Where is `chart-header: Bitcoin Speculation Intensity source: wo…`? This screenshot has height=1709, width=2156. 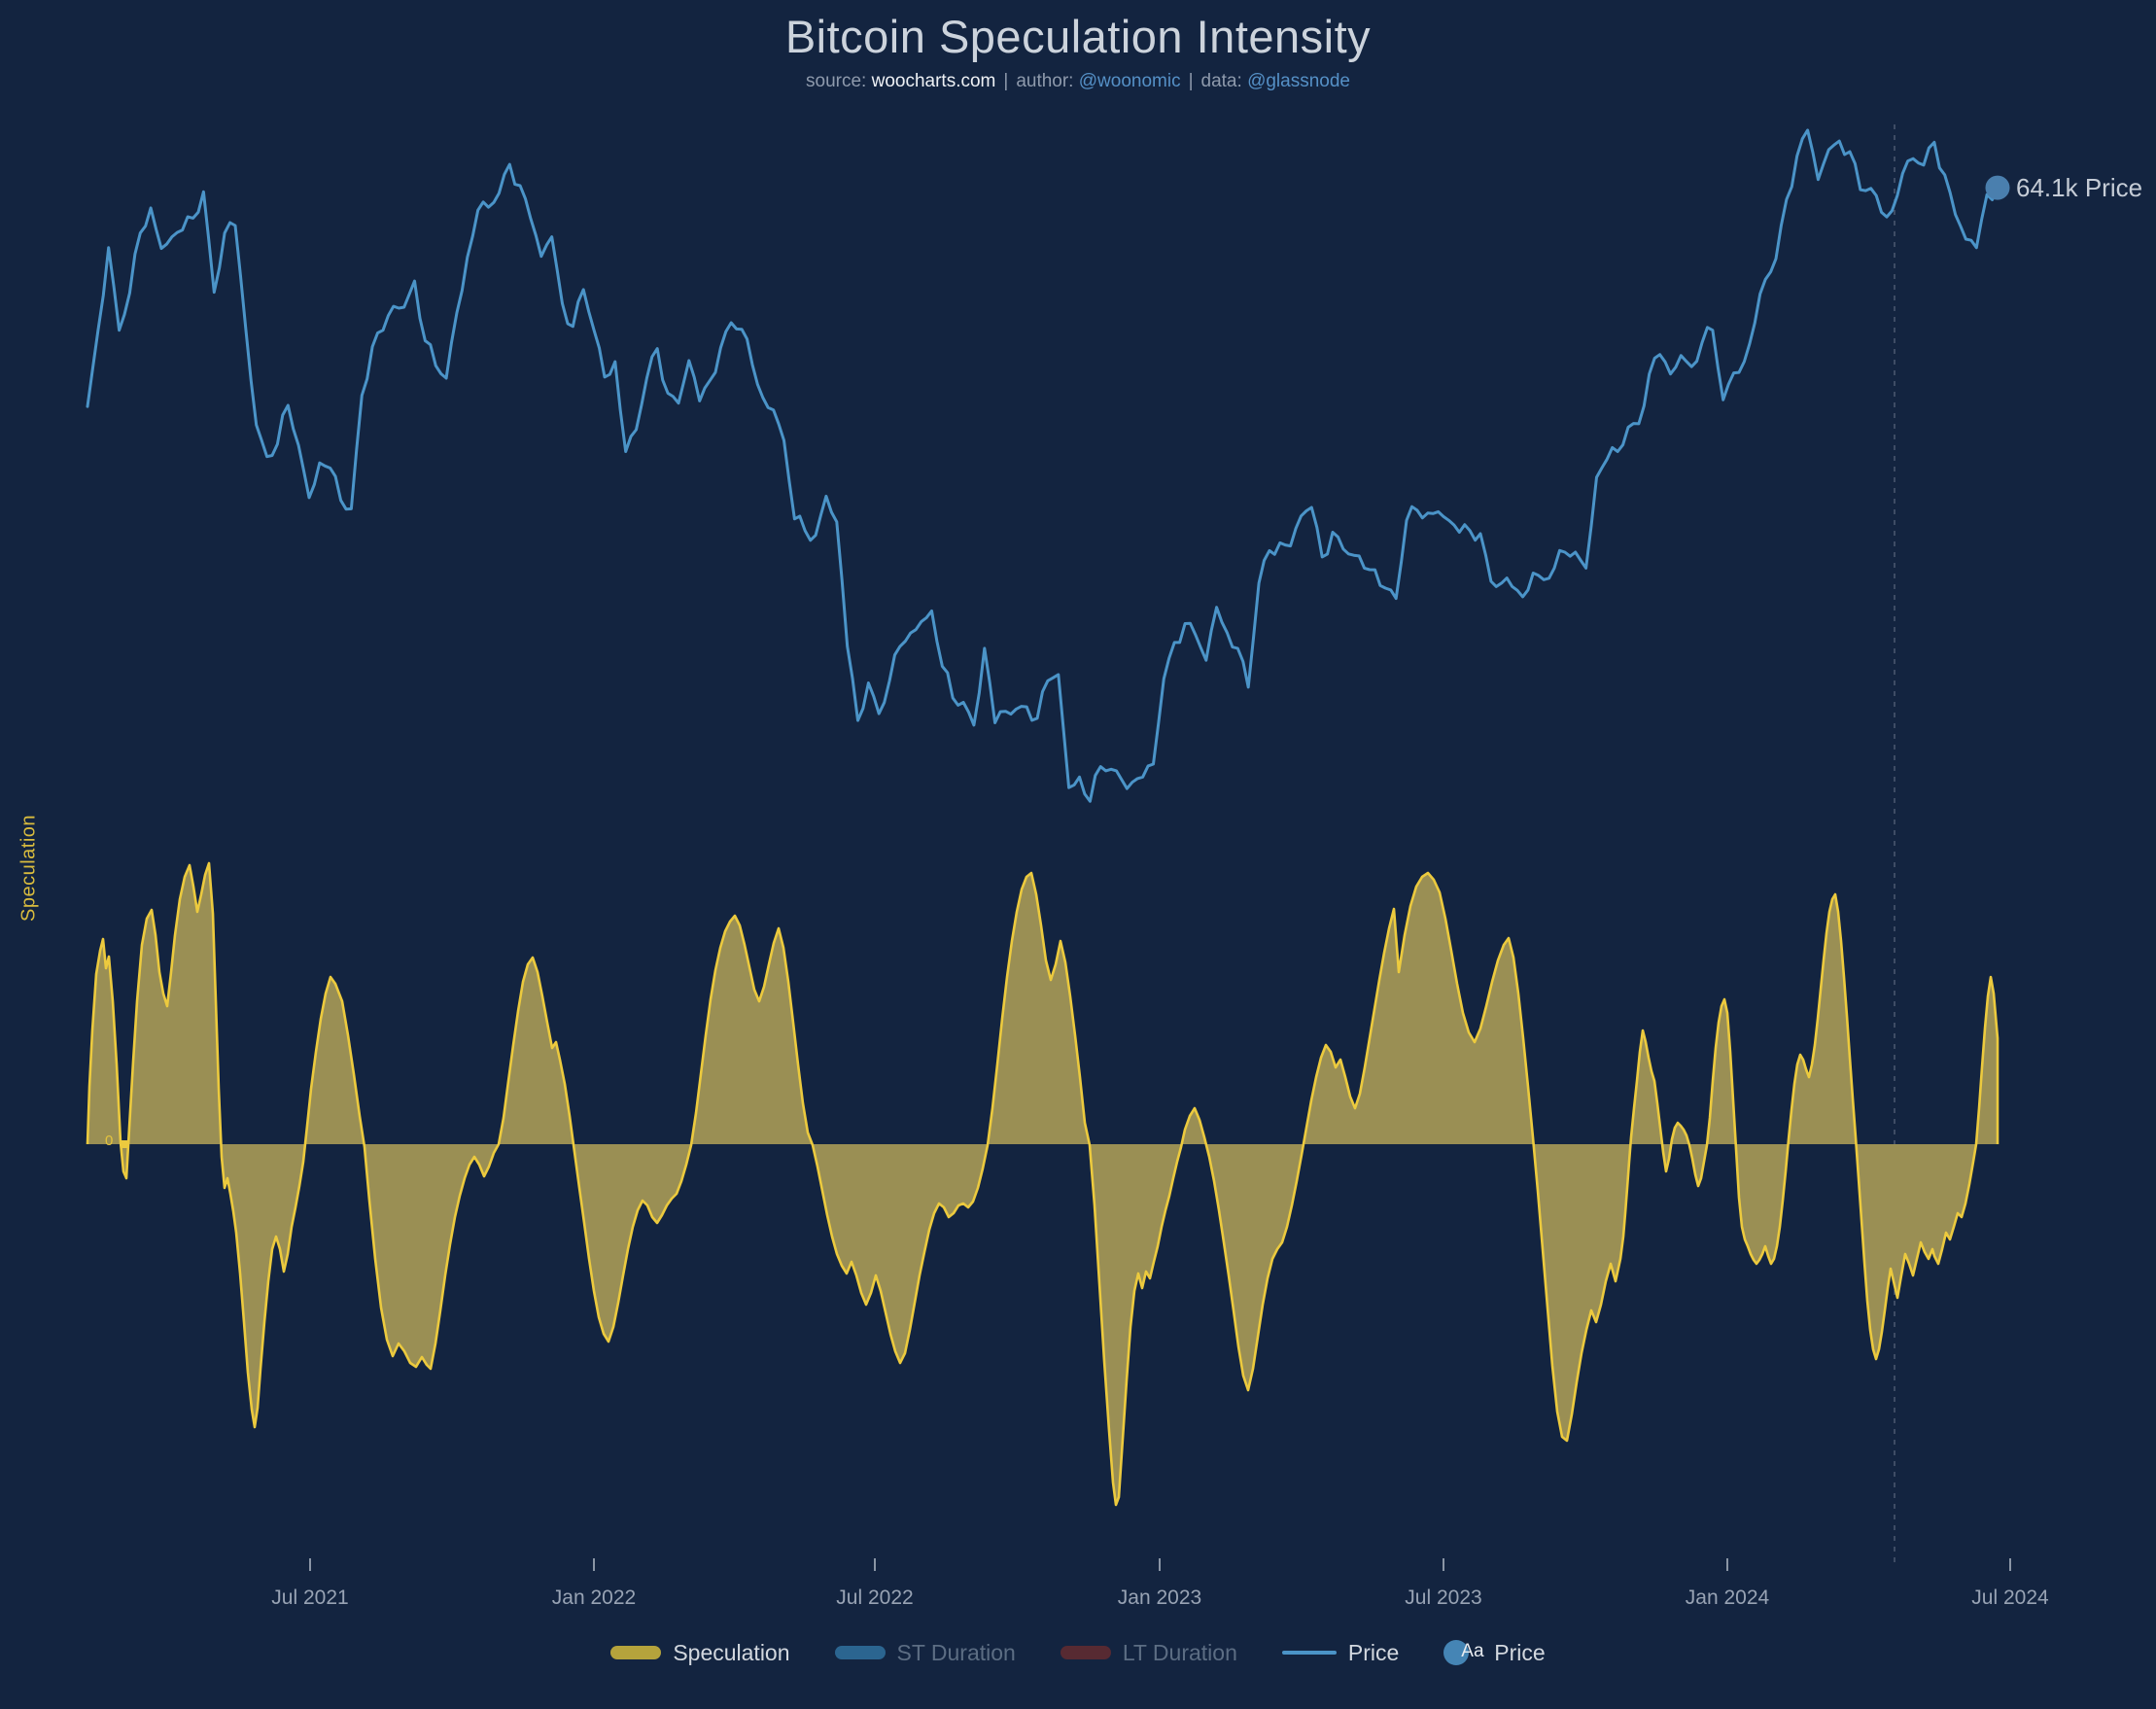
chart-header: Bitcoin Speculation Intensity source: wo… is located at coordinates (1078, 46).